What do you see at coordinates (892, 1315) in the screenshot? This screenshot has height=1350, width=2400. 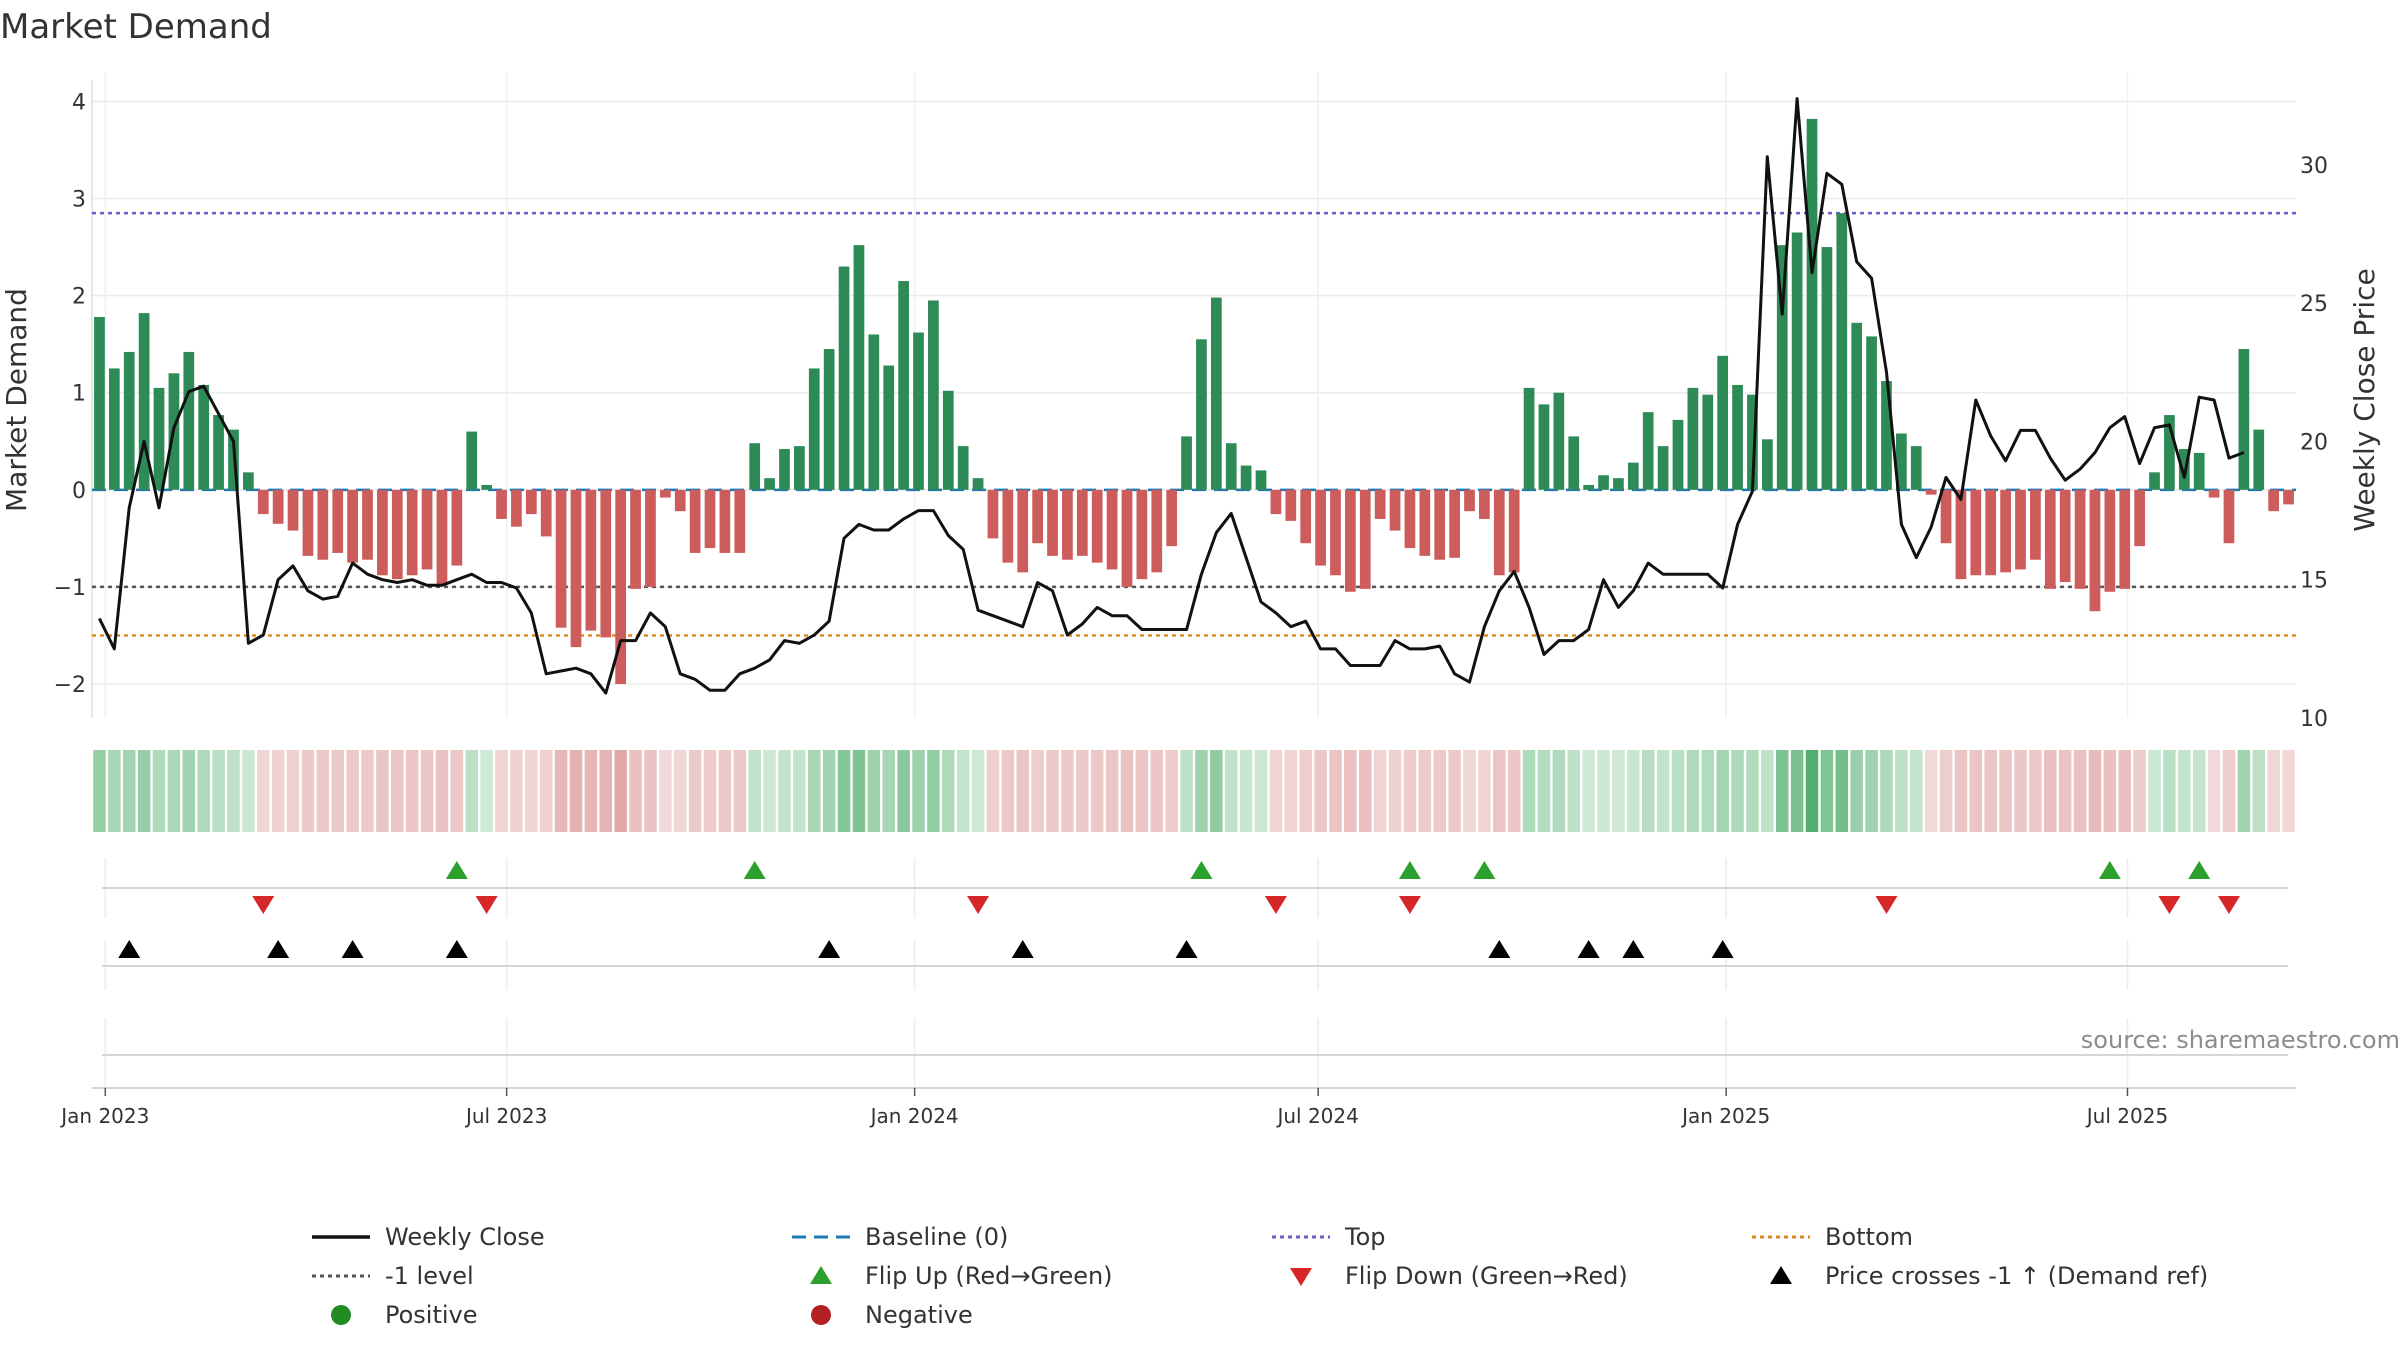 I see `legend-item: Negative` at bounding box center [892, 1315].